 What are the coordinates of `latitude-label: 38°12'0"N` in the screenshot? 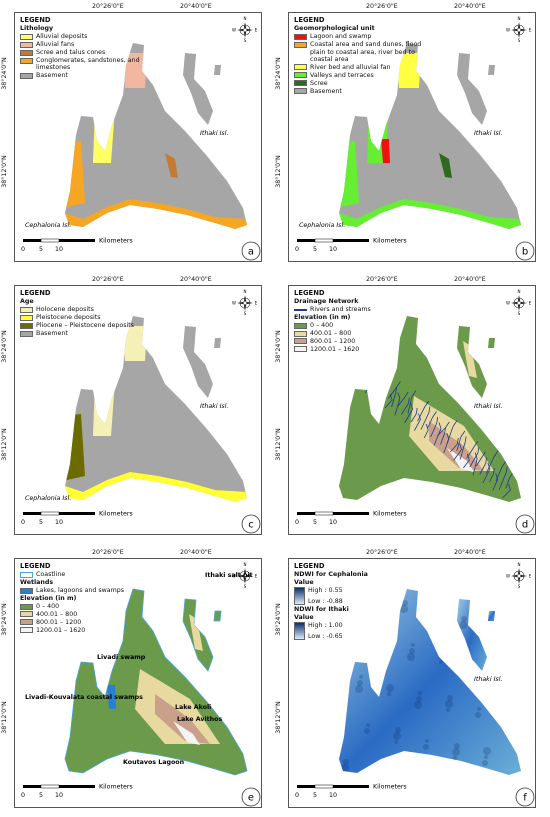 It's located at (4, 717).